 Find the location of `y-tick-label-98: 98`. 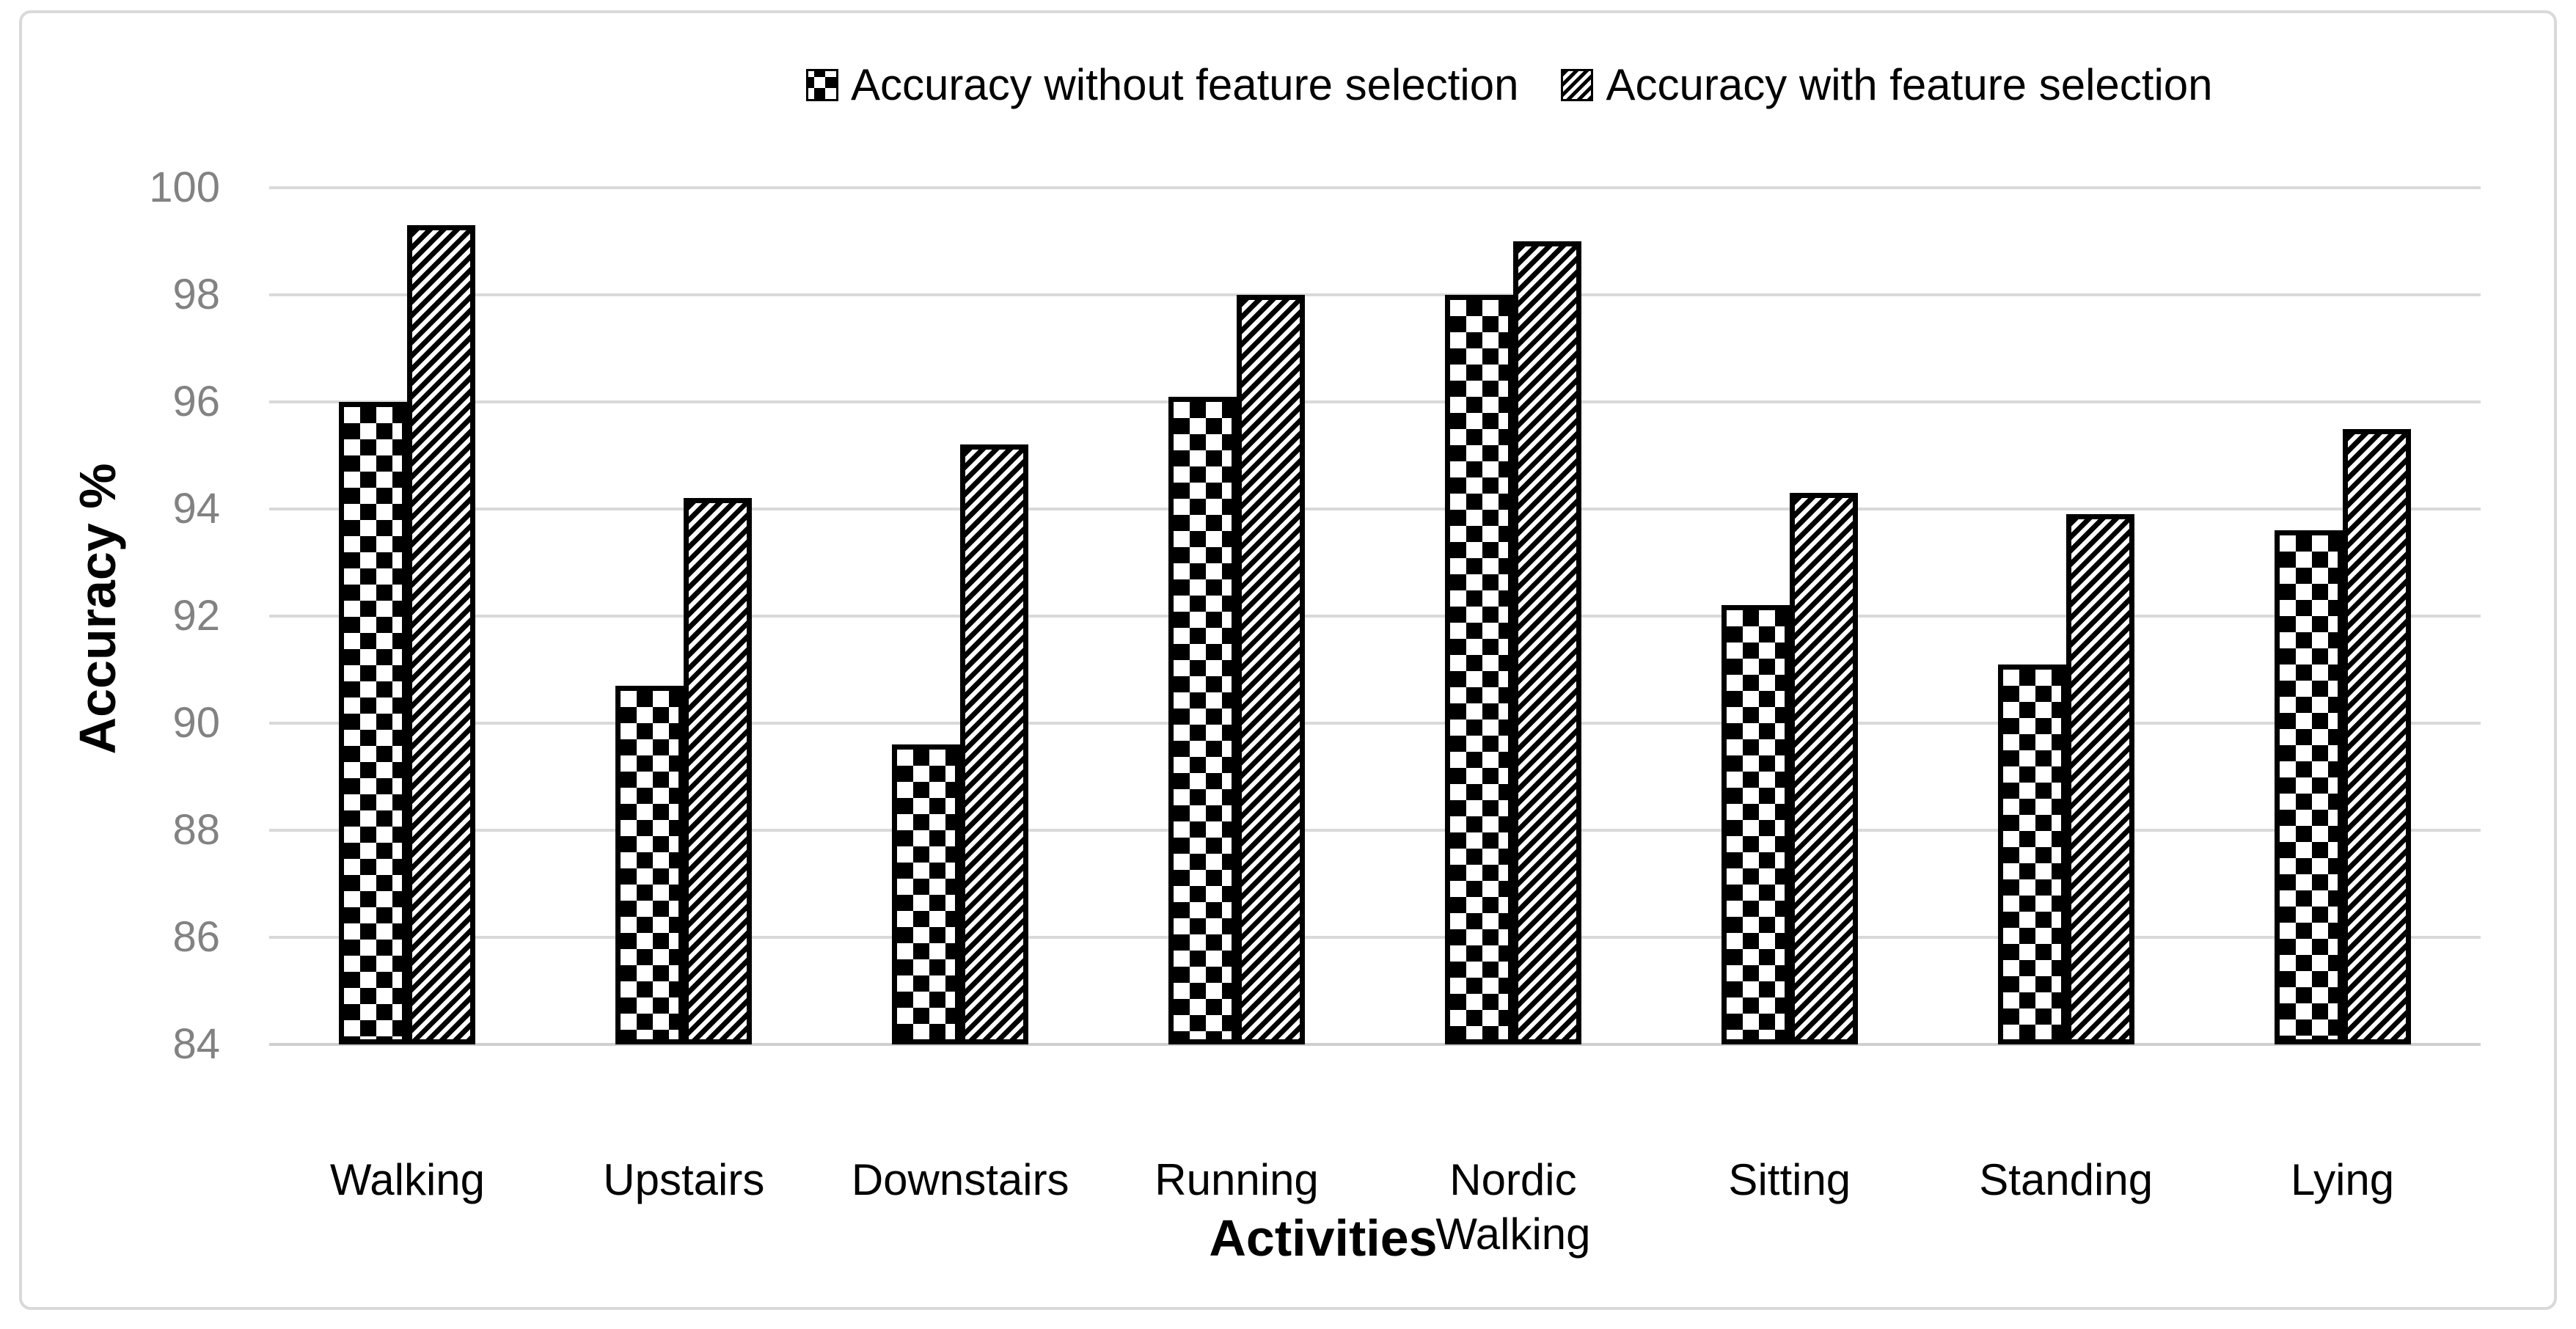

y-tick-label-98: 98 is located at coordinates (196, 294).